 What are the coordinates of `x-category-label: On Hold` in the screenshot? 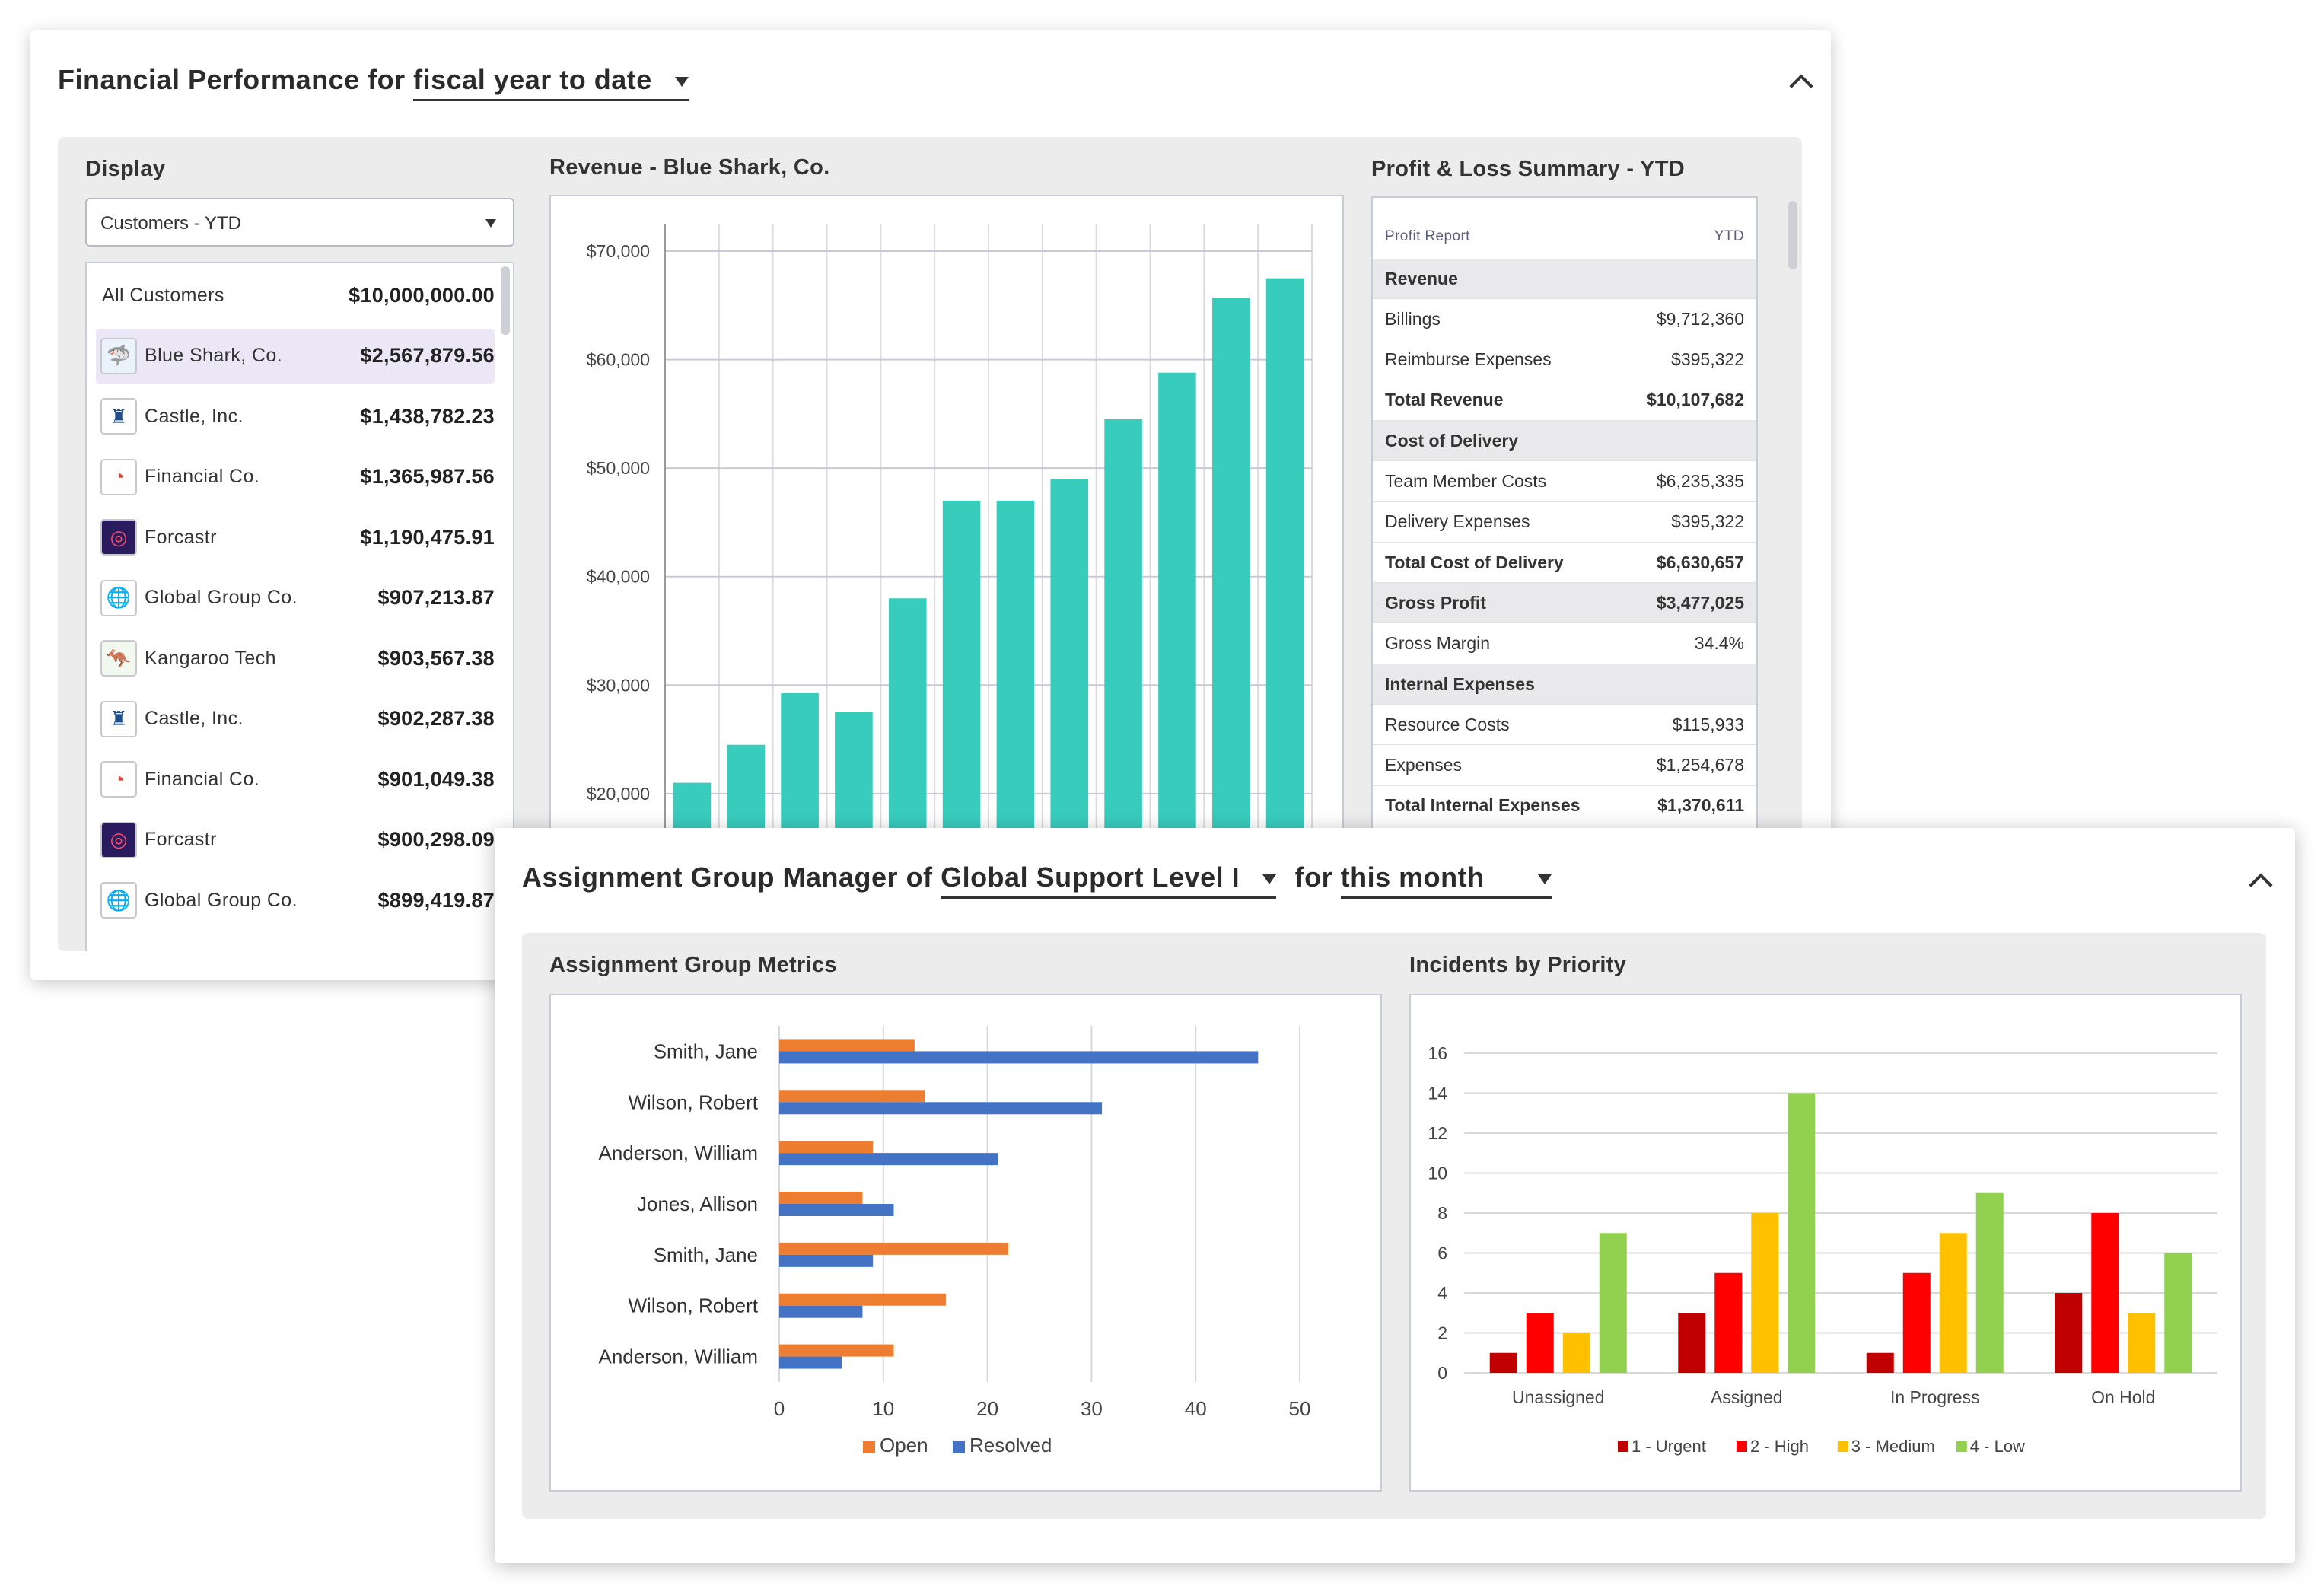 It's located at (2123, 1397).